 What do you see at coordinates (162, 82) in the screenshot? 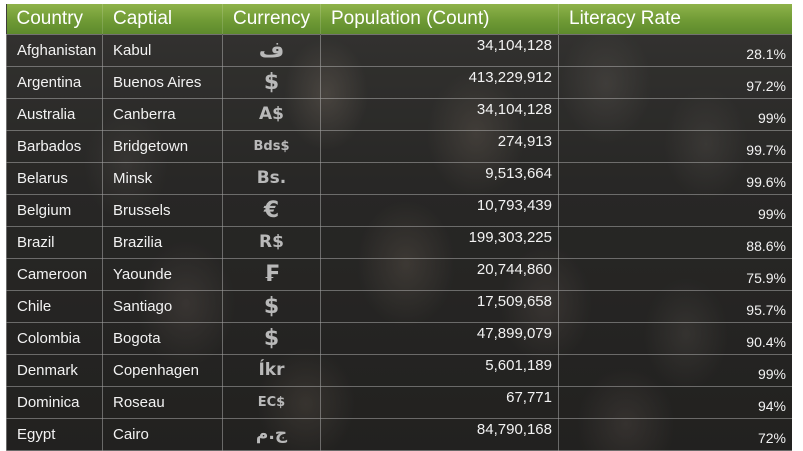
I see `cell-capital: Buenos Aires` at bounding box center [162, 82].